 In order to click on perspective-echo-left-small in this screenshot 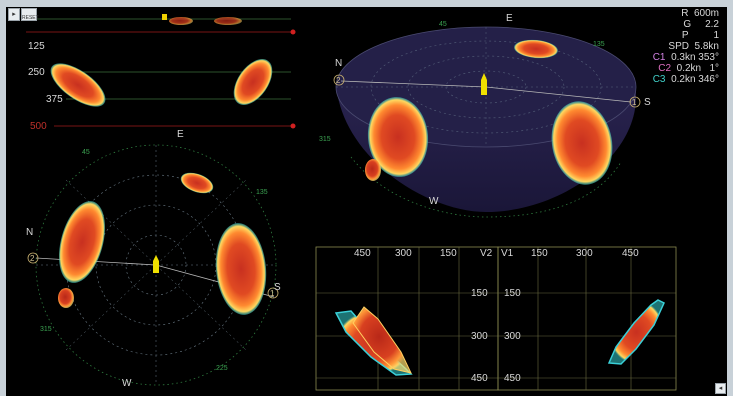, I will do `click(373, 170)`.